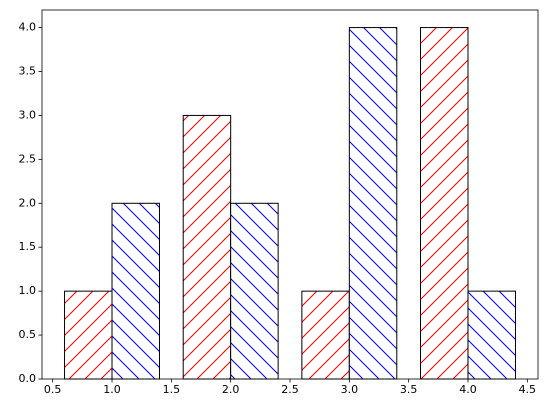 This screenshot has width=547, height=413. What do you see at coordinates (28, 290) in the screenshot?
I see `y-tick-label: 1.0` at bounding box center [28, 290].